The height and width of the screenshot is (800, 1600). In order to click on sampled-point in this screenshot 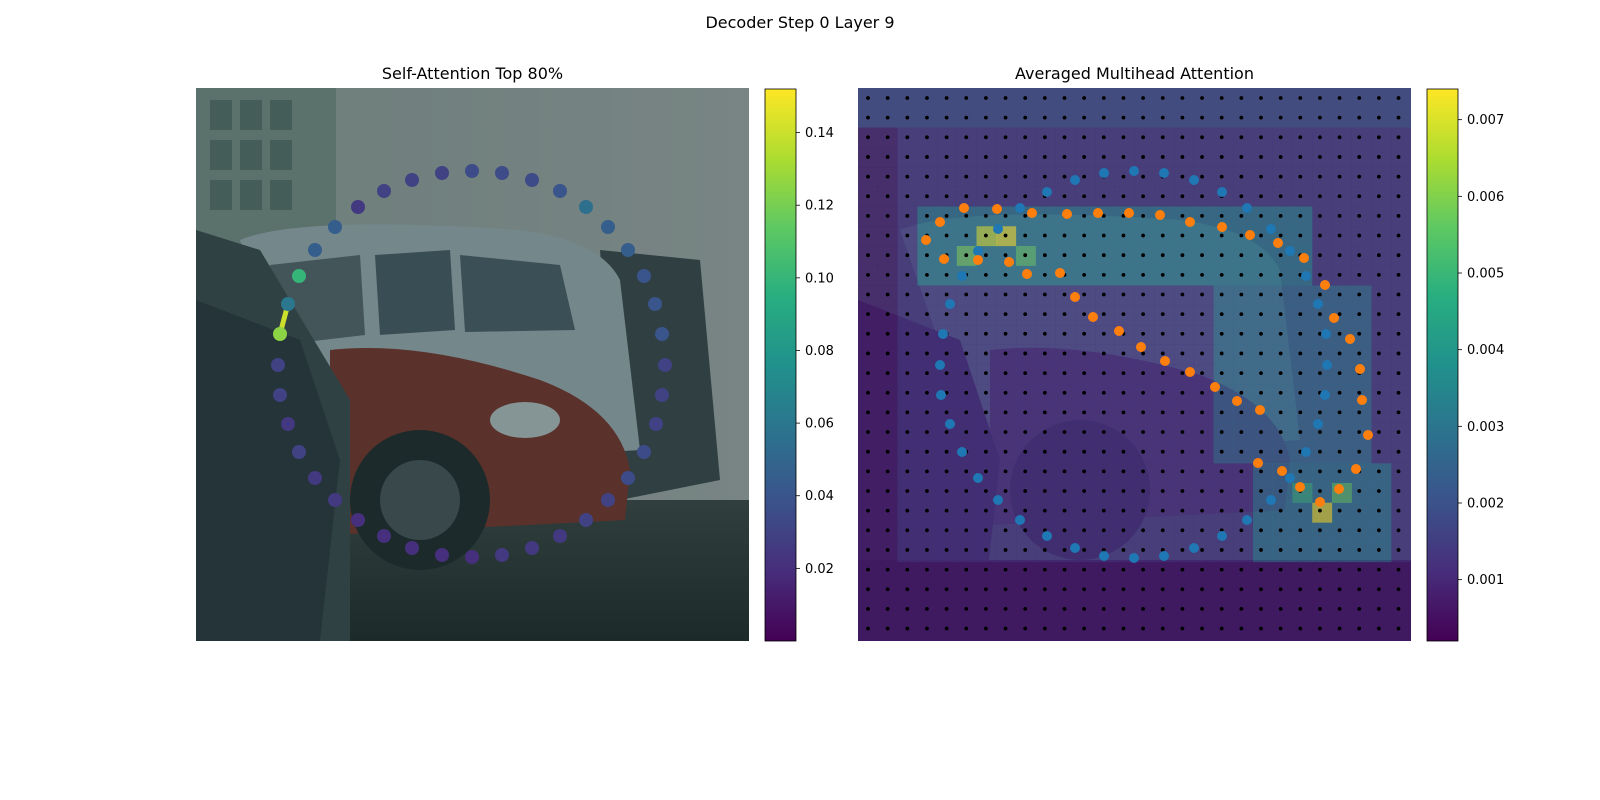, I will do `click(1190, 222)`.